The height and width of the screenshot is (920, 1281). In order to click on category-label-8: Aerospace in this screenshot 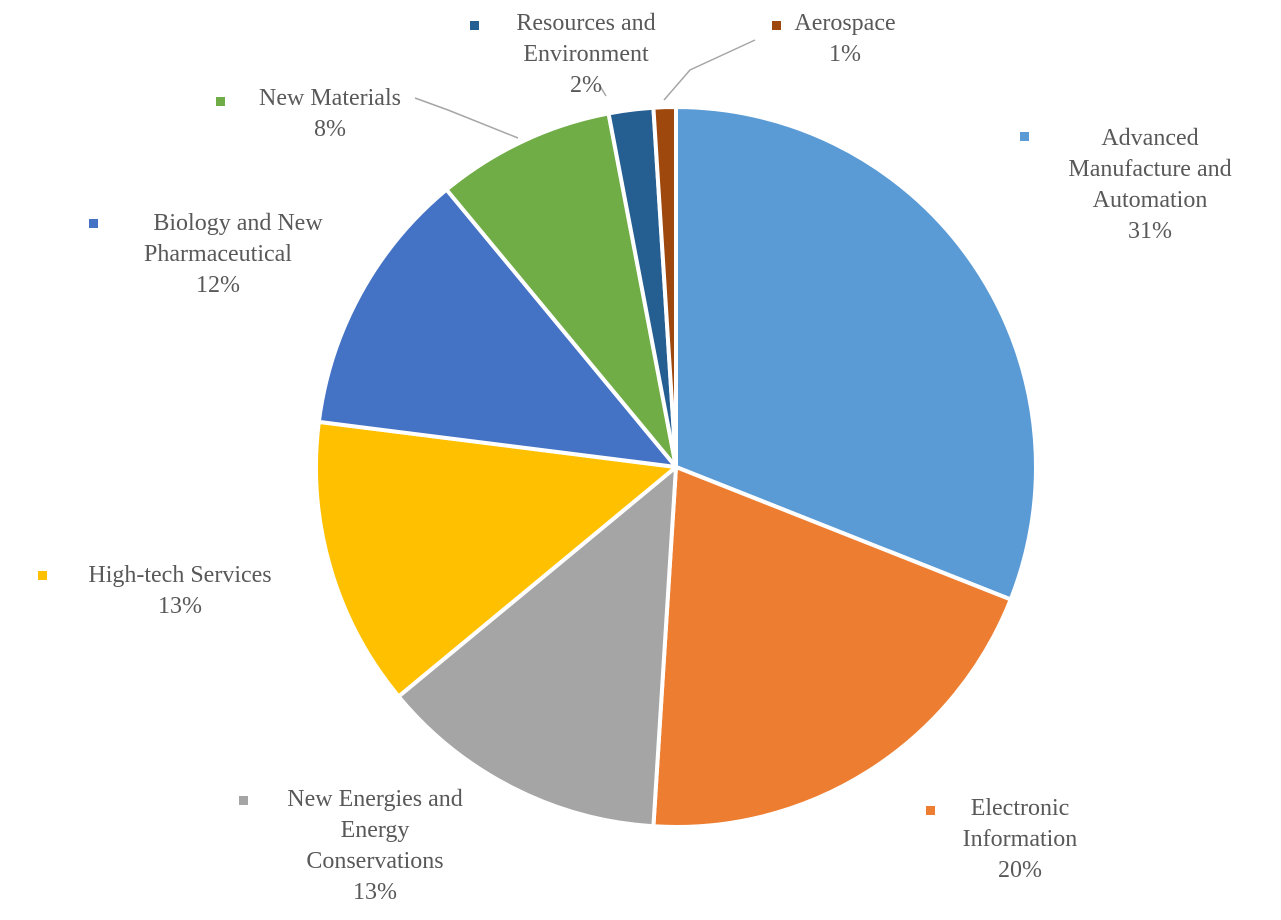, I will do `click(844, 23)`.